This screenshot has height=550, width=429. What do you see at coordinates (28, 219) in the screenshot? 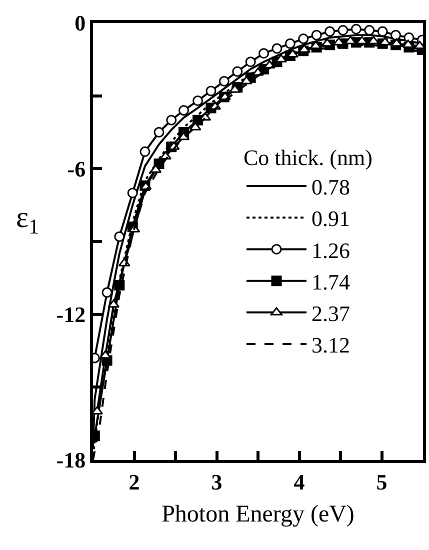
I see `y-axis-title: ε$_{1}$` at bounding box center [28, 219].